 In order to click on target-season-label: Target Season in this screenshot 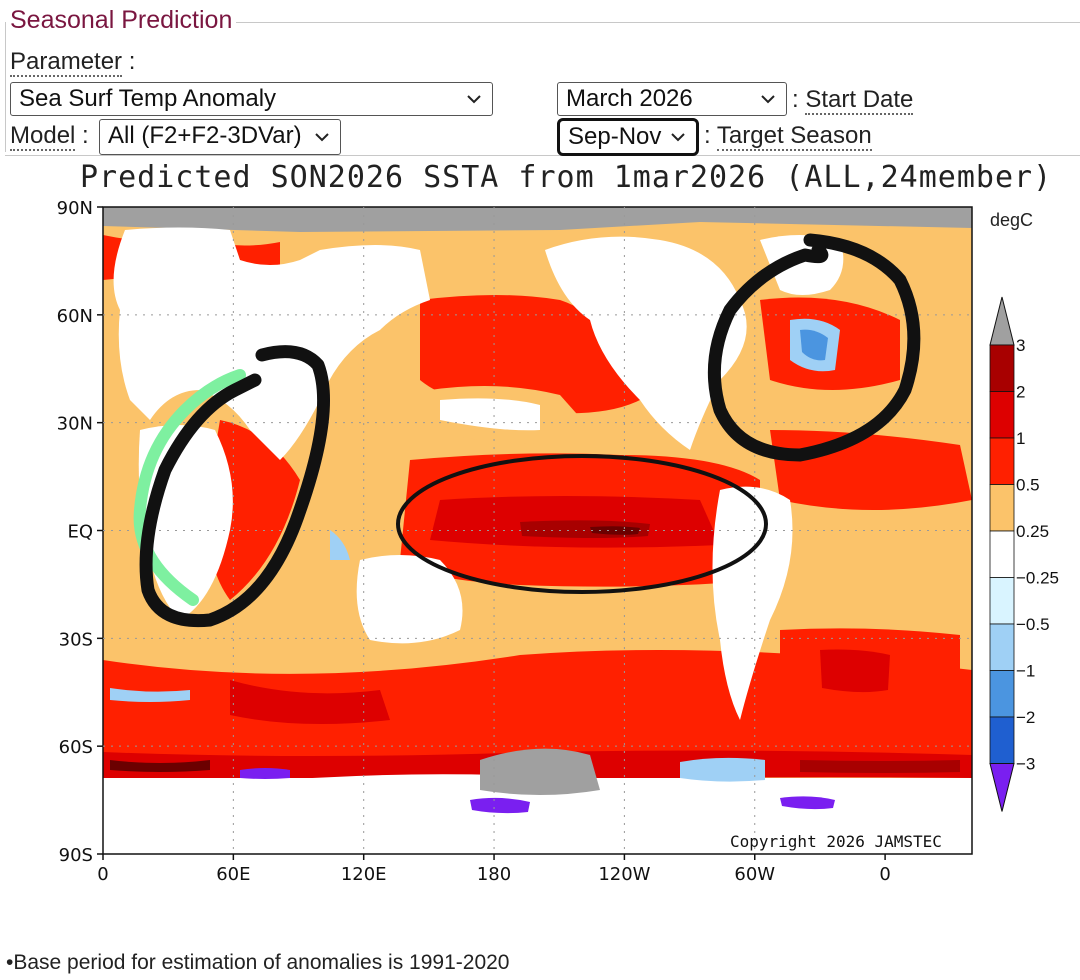, I will do `click(794, 136)`.